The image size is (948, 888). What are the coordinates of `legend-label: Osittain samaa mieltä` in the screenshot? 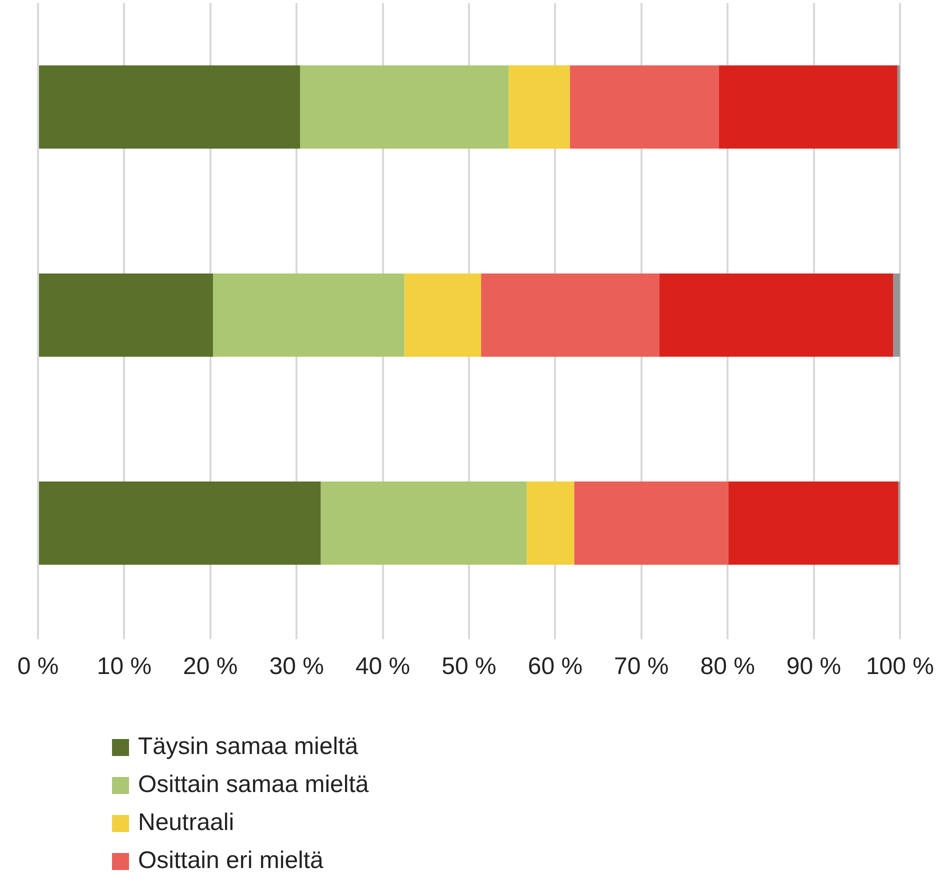 It's located at (253, 785).